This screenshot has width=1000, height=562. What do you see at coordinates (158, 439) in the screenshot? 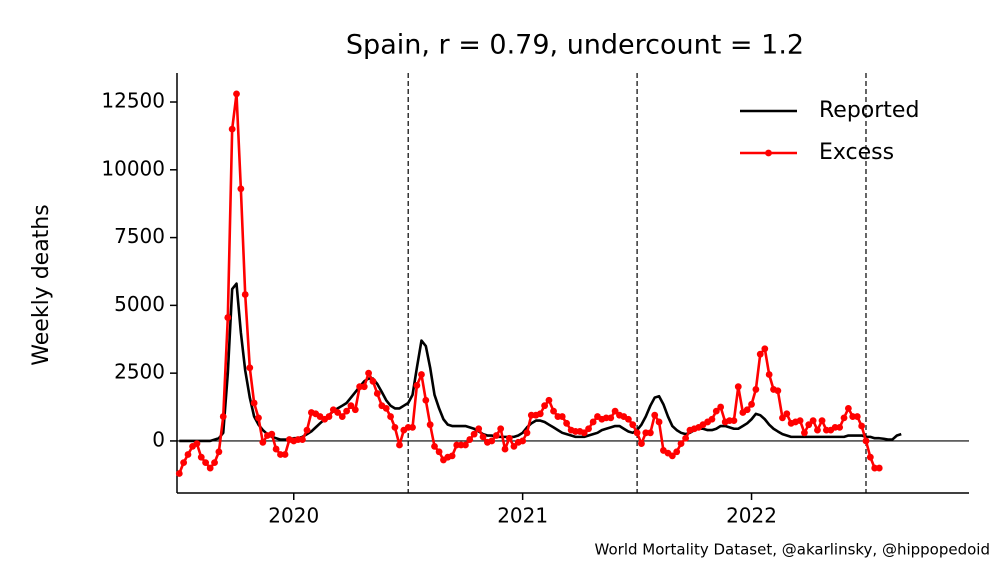
I see `y-tick-label: 0` at bounding box center [158, 439].